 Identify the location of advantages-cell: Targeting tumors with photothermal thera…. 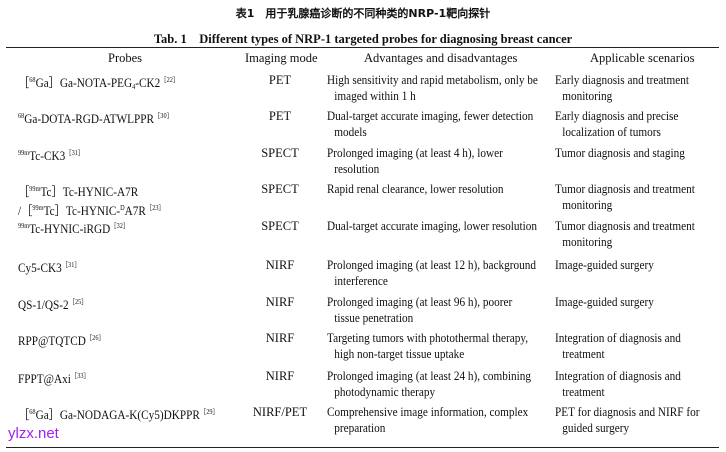
(439, 346).